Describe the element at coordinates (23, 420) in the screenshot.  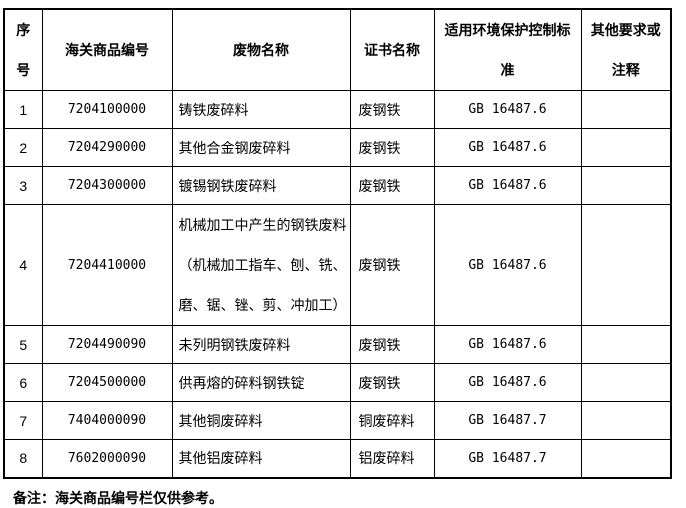
I see `cell-no: 7` at that location.